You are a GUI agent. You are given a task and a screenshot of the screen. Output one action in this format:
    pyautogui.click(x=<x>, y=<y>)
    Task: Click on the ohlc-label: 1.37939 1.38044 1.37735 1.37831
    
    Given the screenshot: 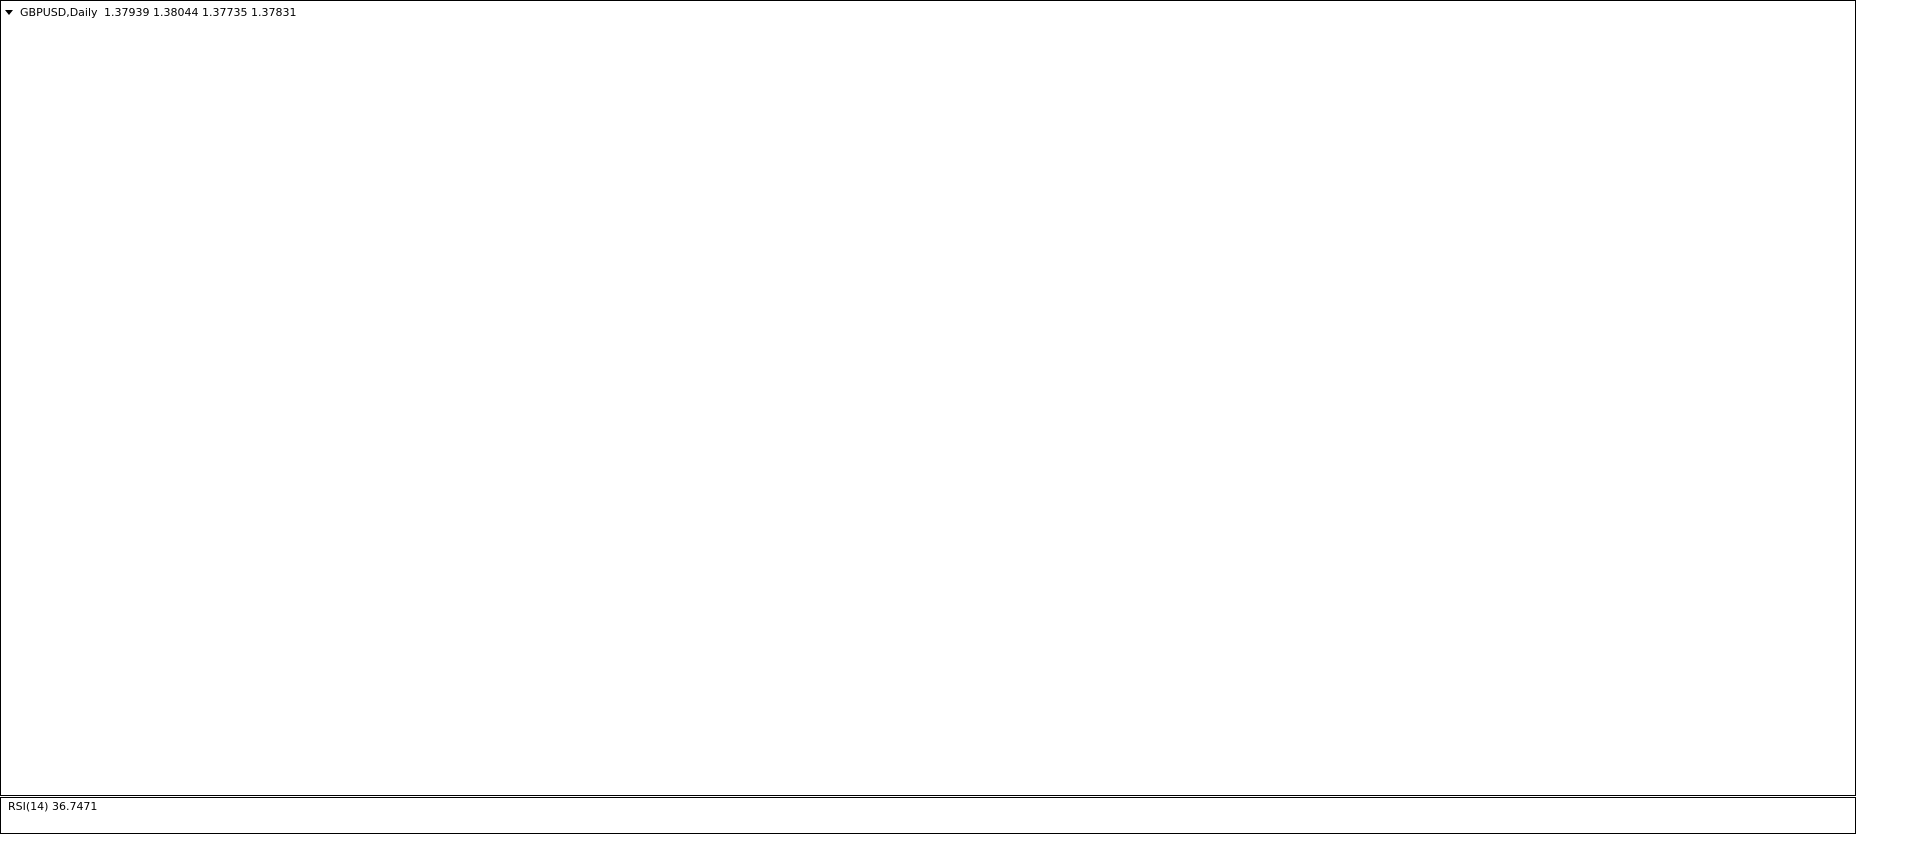 What is the action you would take?
    pyautogui.click(x=200, y=12)
    